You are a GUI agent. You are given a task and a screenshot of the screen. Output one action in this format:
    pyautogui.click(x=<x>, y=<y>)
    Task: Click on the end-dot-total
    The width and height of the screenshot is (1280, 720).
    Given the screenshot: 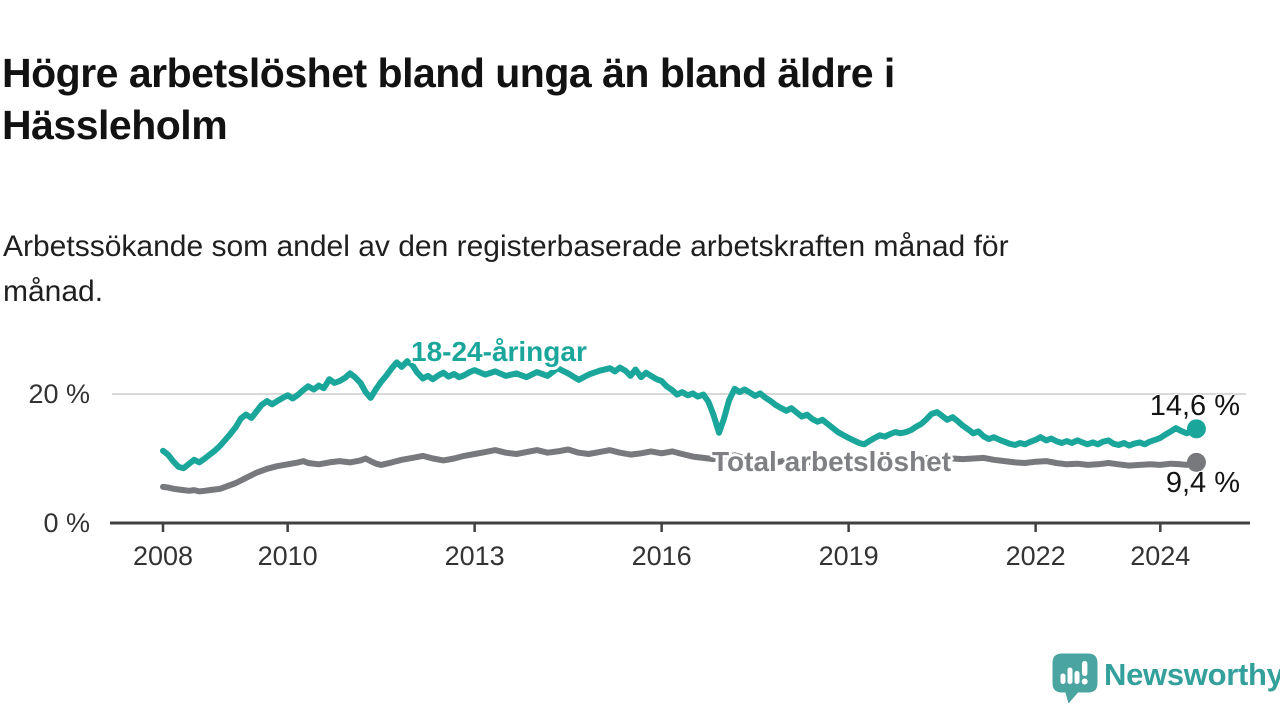 What is the action you would take?
    pyautogui.click(x=1196, y=462)
    